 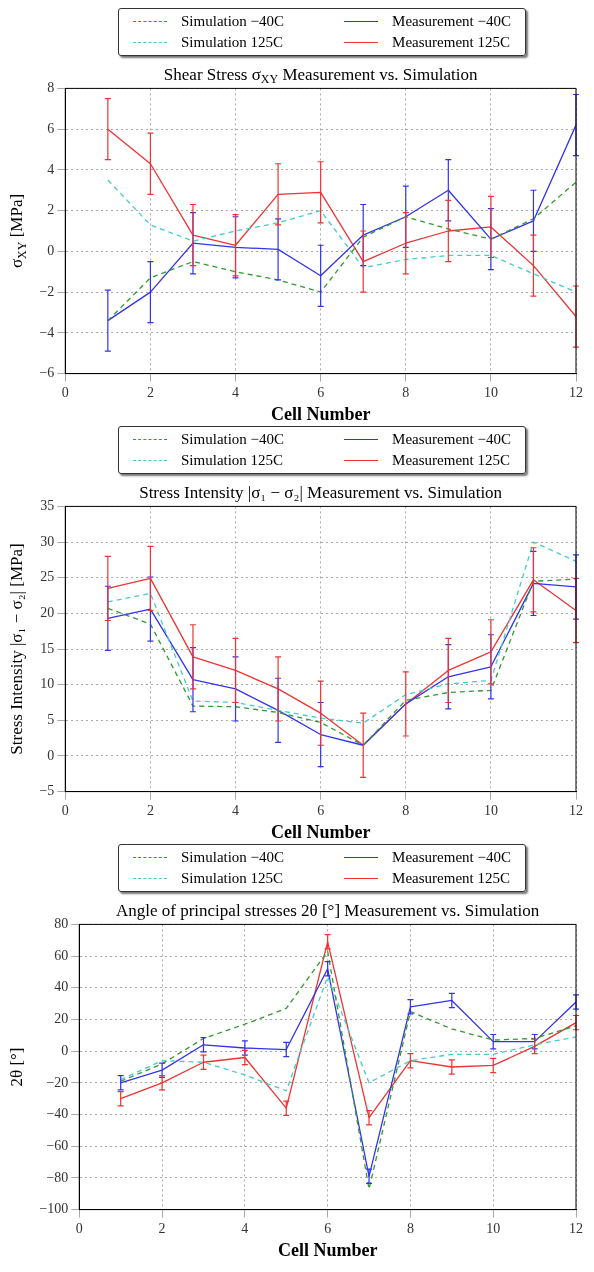 What do you see at coordinates (18, 231) in the screenshot?
I see `y-axis-title: σXY [MPa]` at bounding box center [18, 231].